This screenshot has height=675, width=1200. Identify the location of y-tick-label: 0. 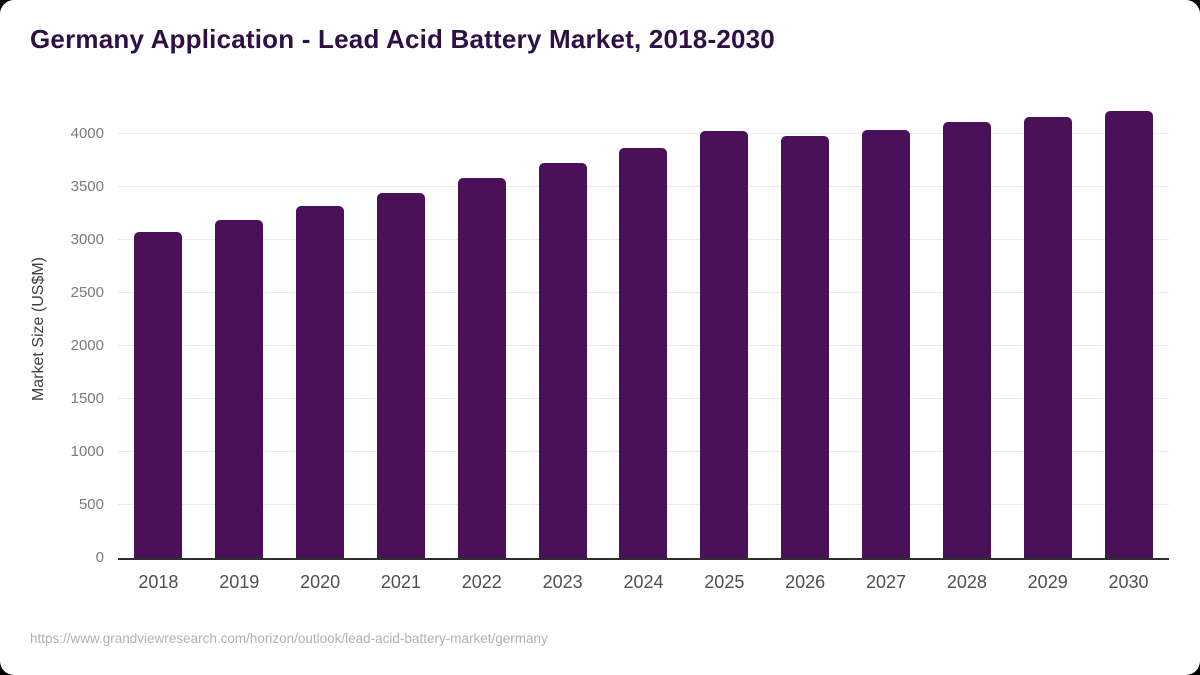
(99, 557).